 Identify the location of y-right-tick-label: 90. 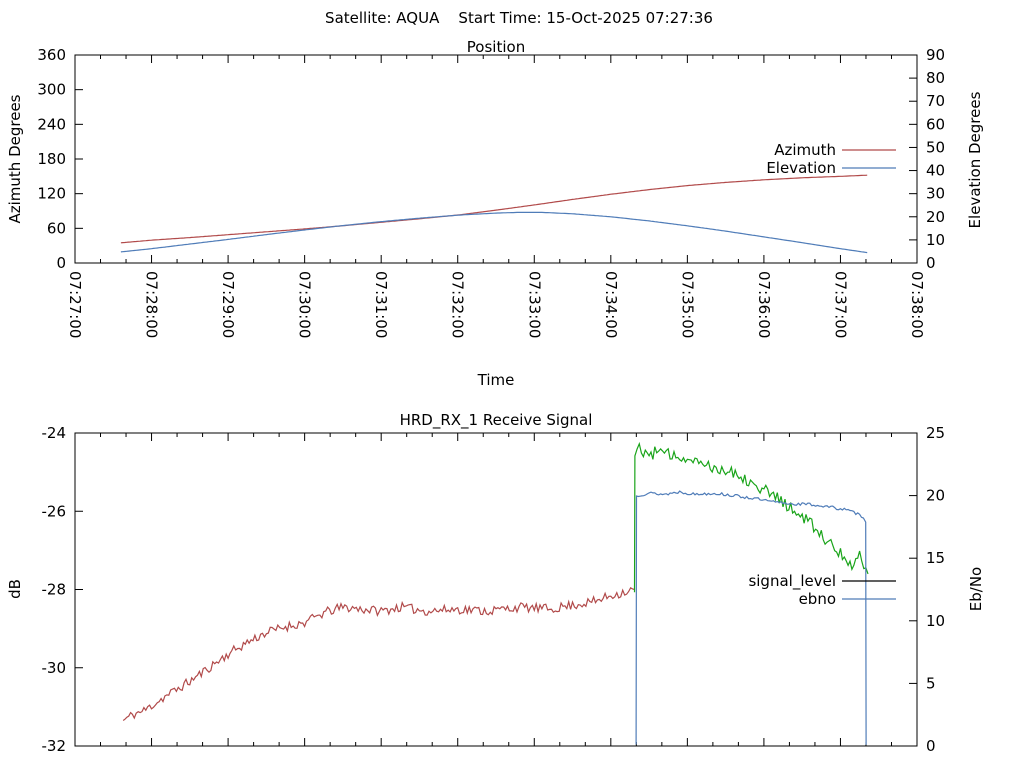
(935, 55).